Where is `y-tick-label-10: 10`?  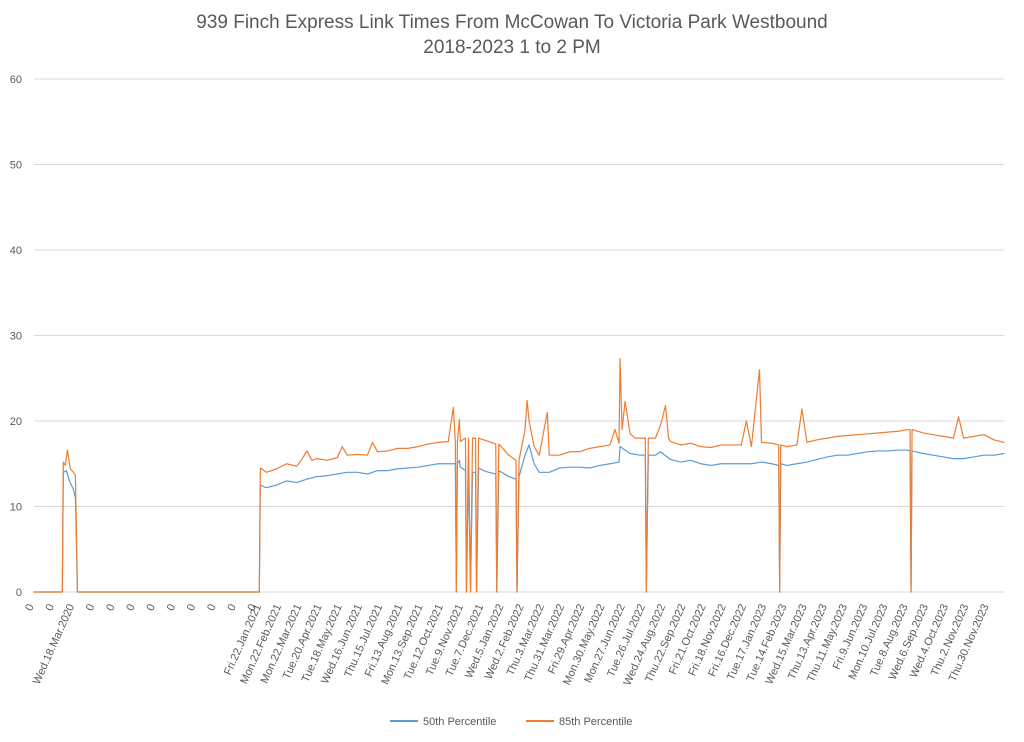
y-tick-label-10: 10 is located at coordinates (16, 508).